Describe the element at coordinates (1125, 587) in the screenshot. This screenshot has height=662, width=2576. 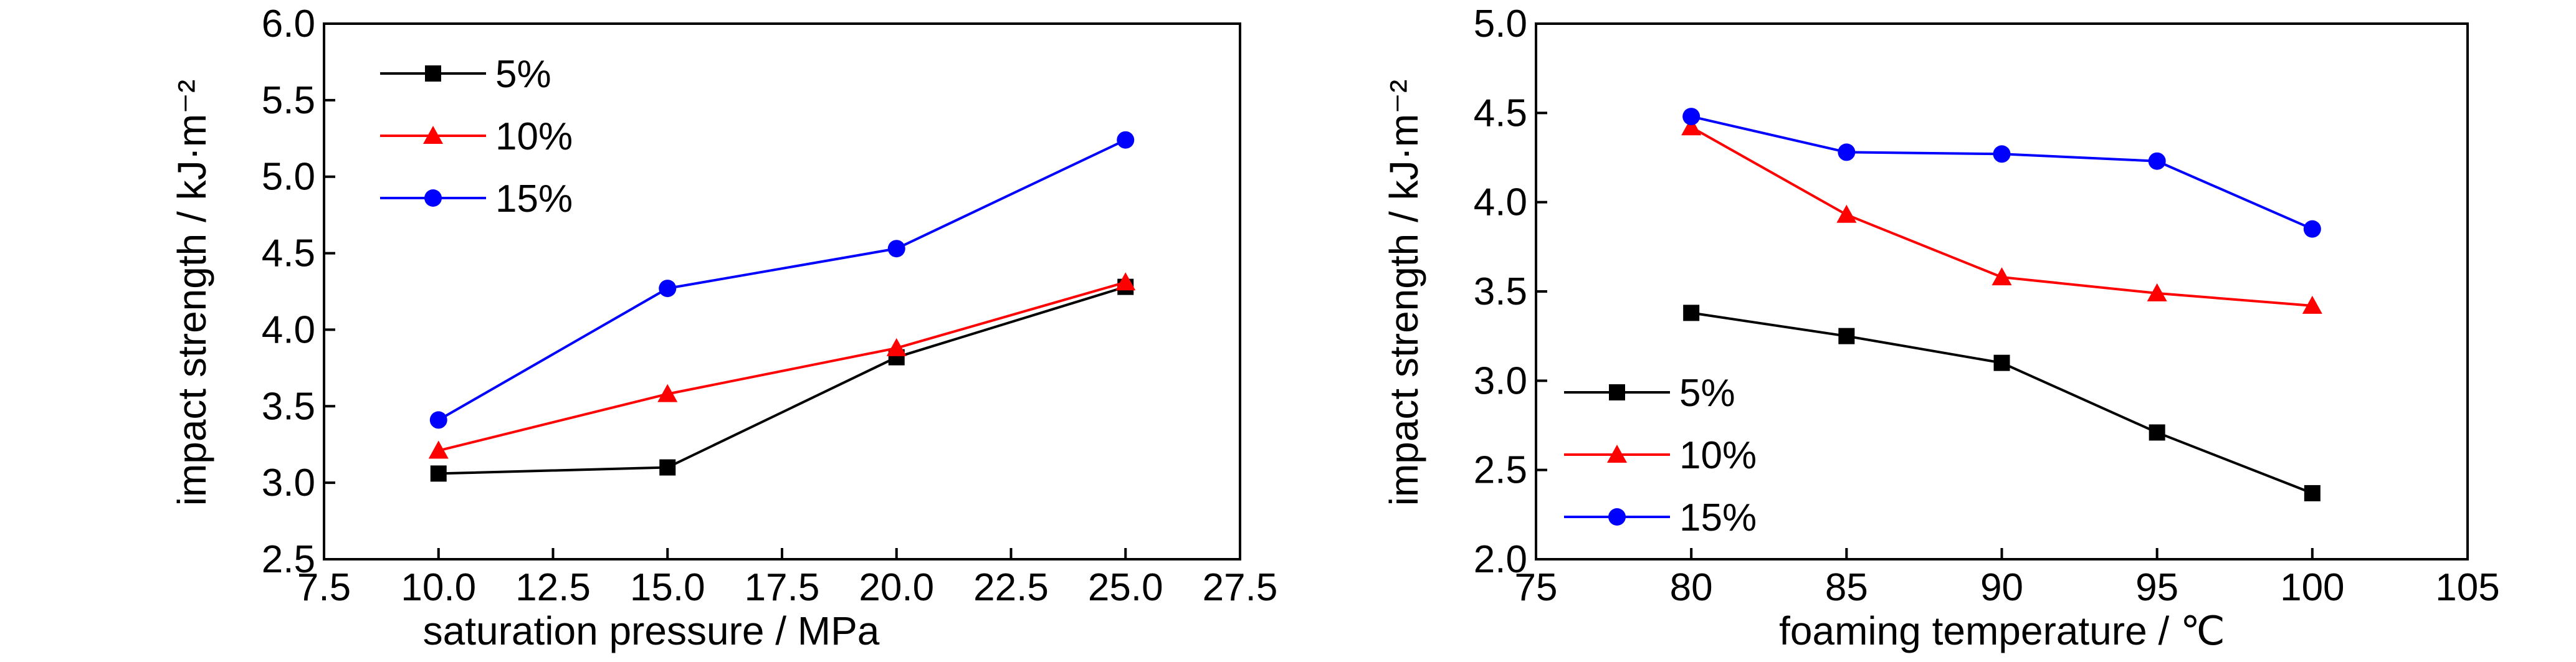
I see `x-tick-label: 25.0` at that location.